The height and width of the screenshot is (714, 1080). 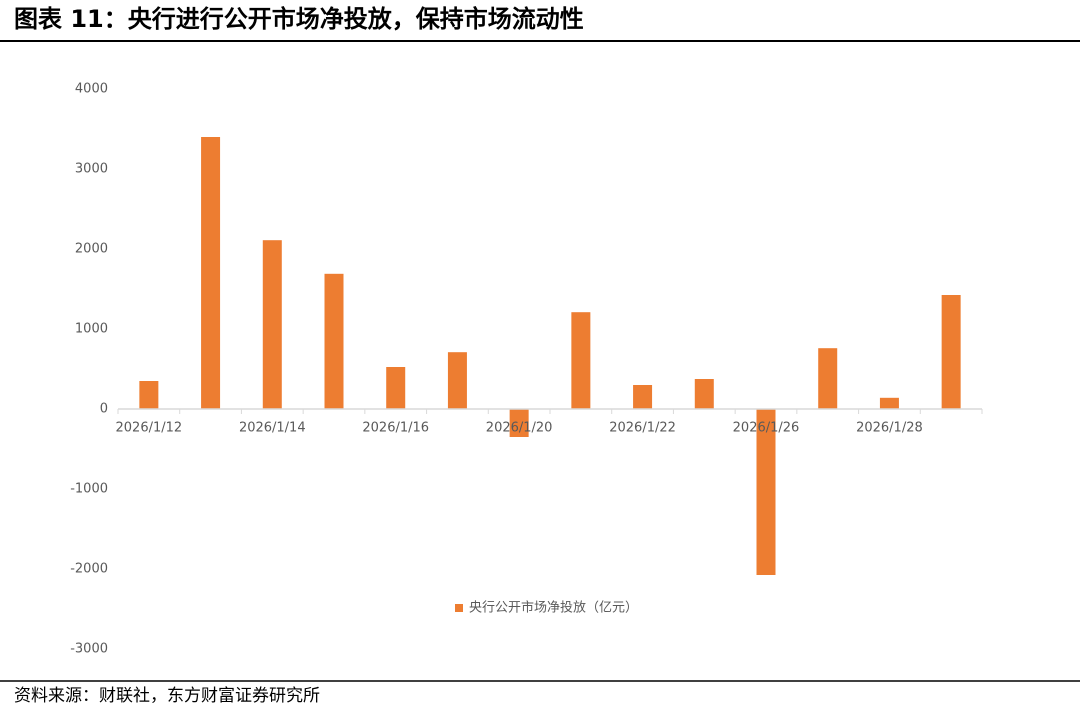 What do you see at coordinates (89, 489) in the screenshot?
I see `y-tick-label: -1000` at bounding box center [89, 489].